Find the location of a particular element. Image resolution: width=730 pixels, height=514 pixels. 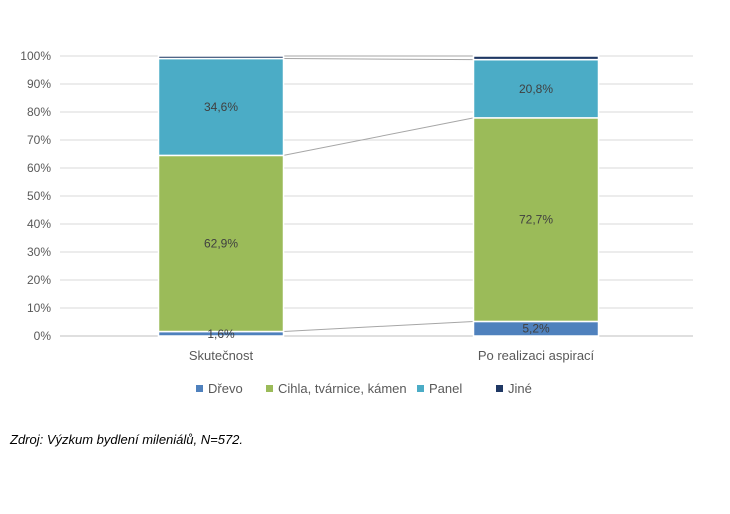

data-label: 72,7% is located at coordinates (536, 220).